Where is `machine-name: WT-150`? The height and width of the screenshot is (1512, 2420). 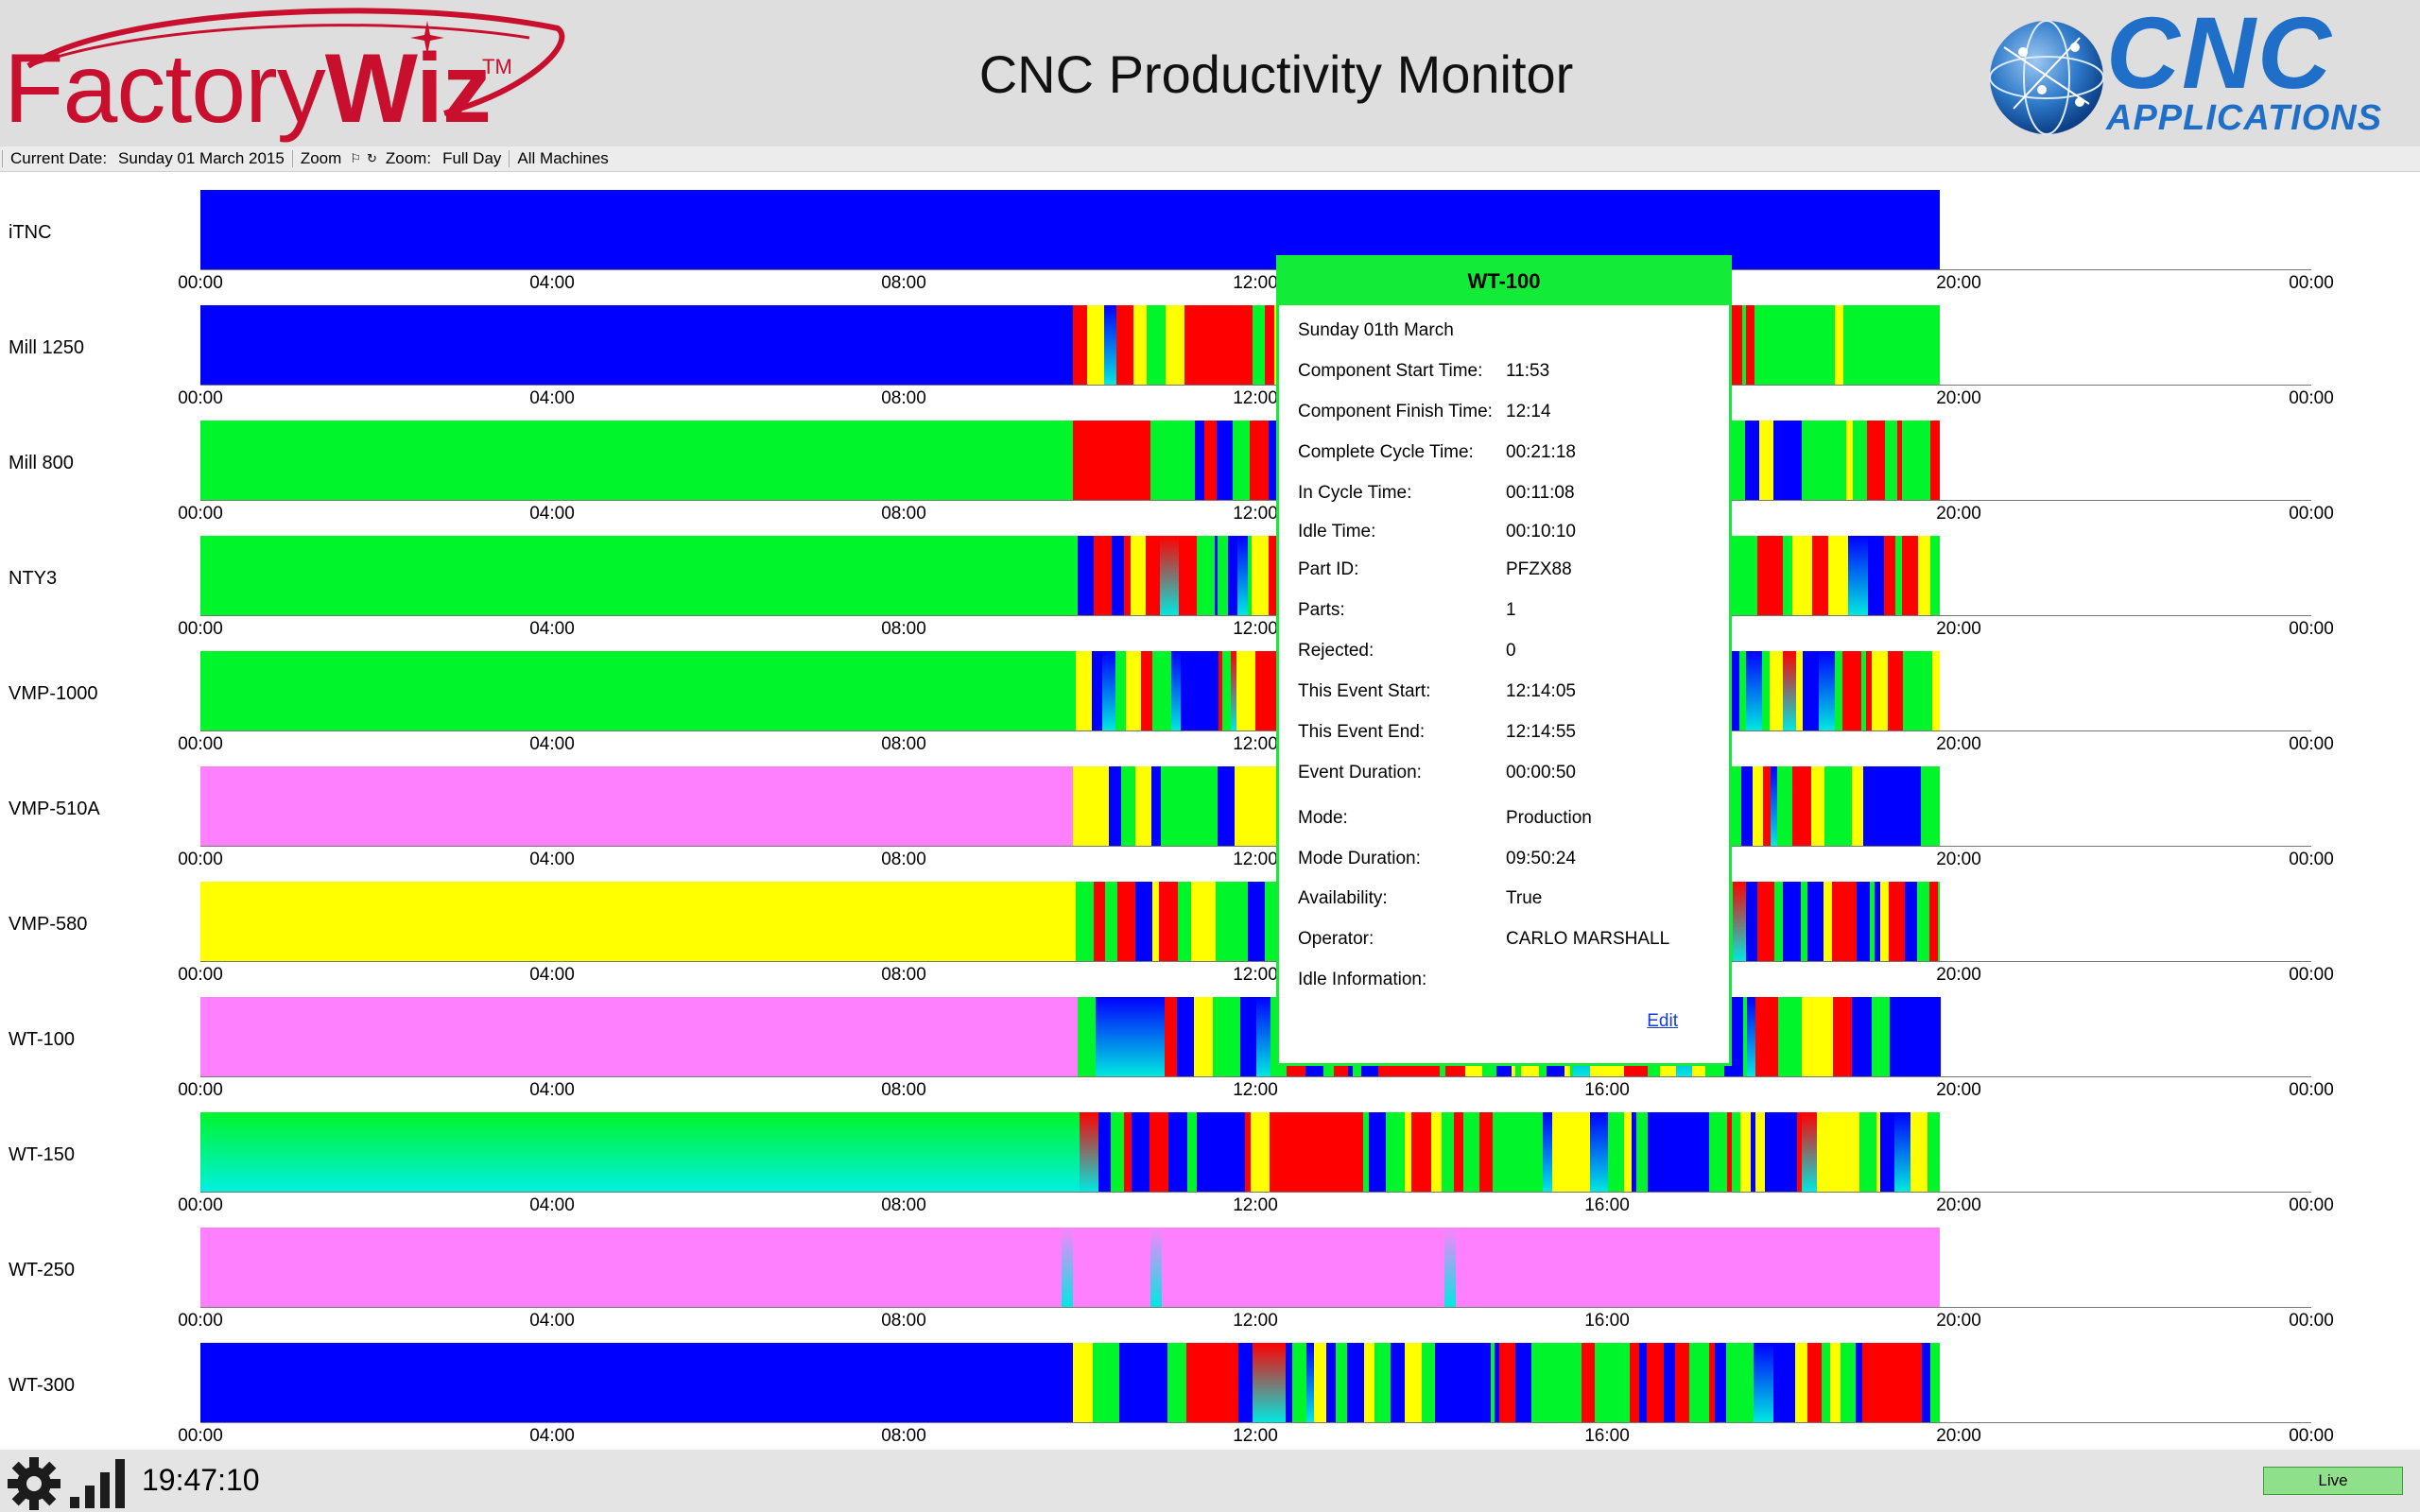
machine-name: WT-150 is located at coordinates (42, 1154).